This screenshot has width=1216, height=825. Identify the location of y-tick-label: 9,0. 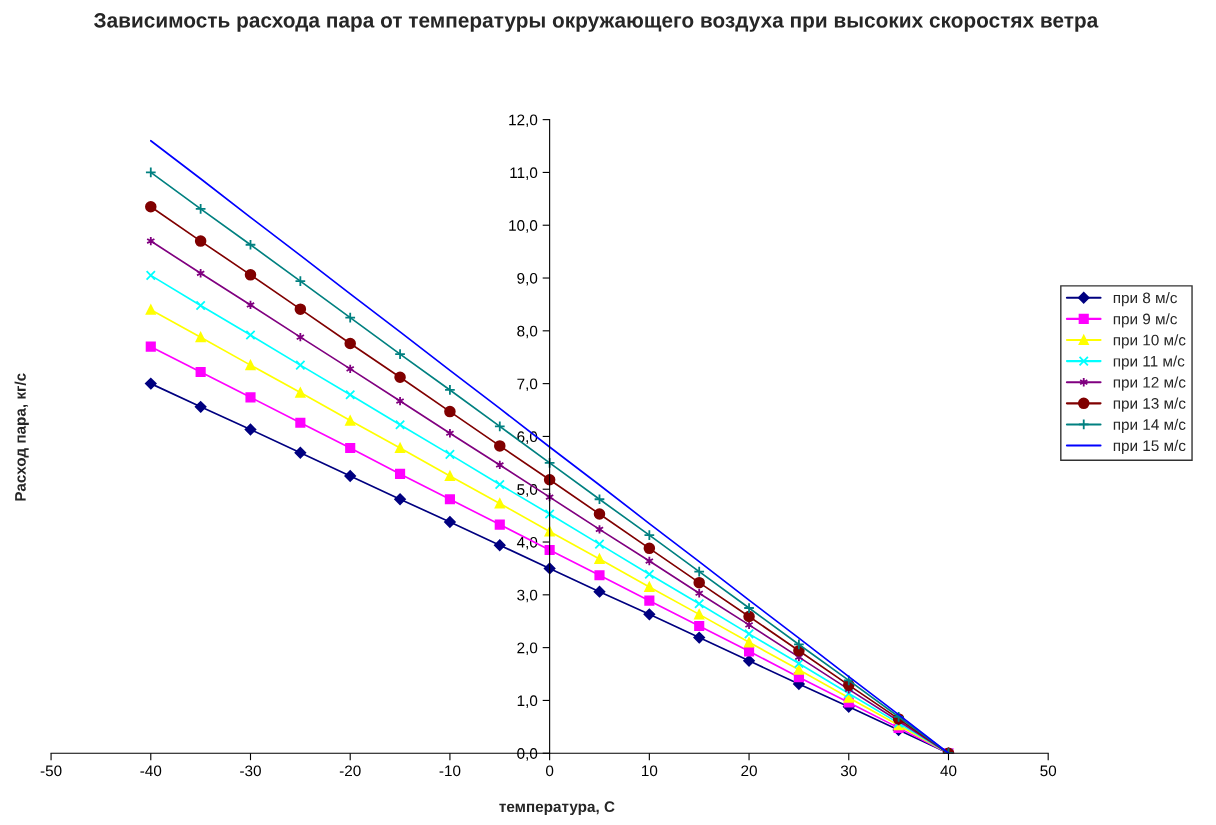
(527, 279).